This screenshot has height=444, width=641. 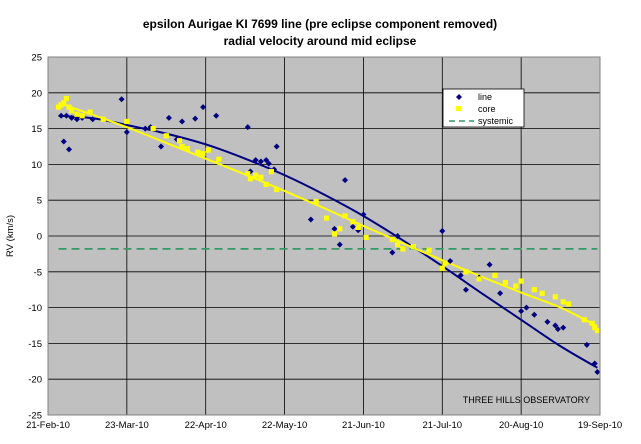 I want to click on legend-label-systemic: systemic, so click(x=496, y=121).